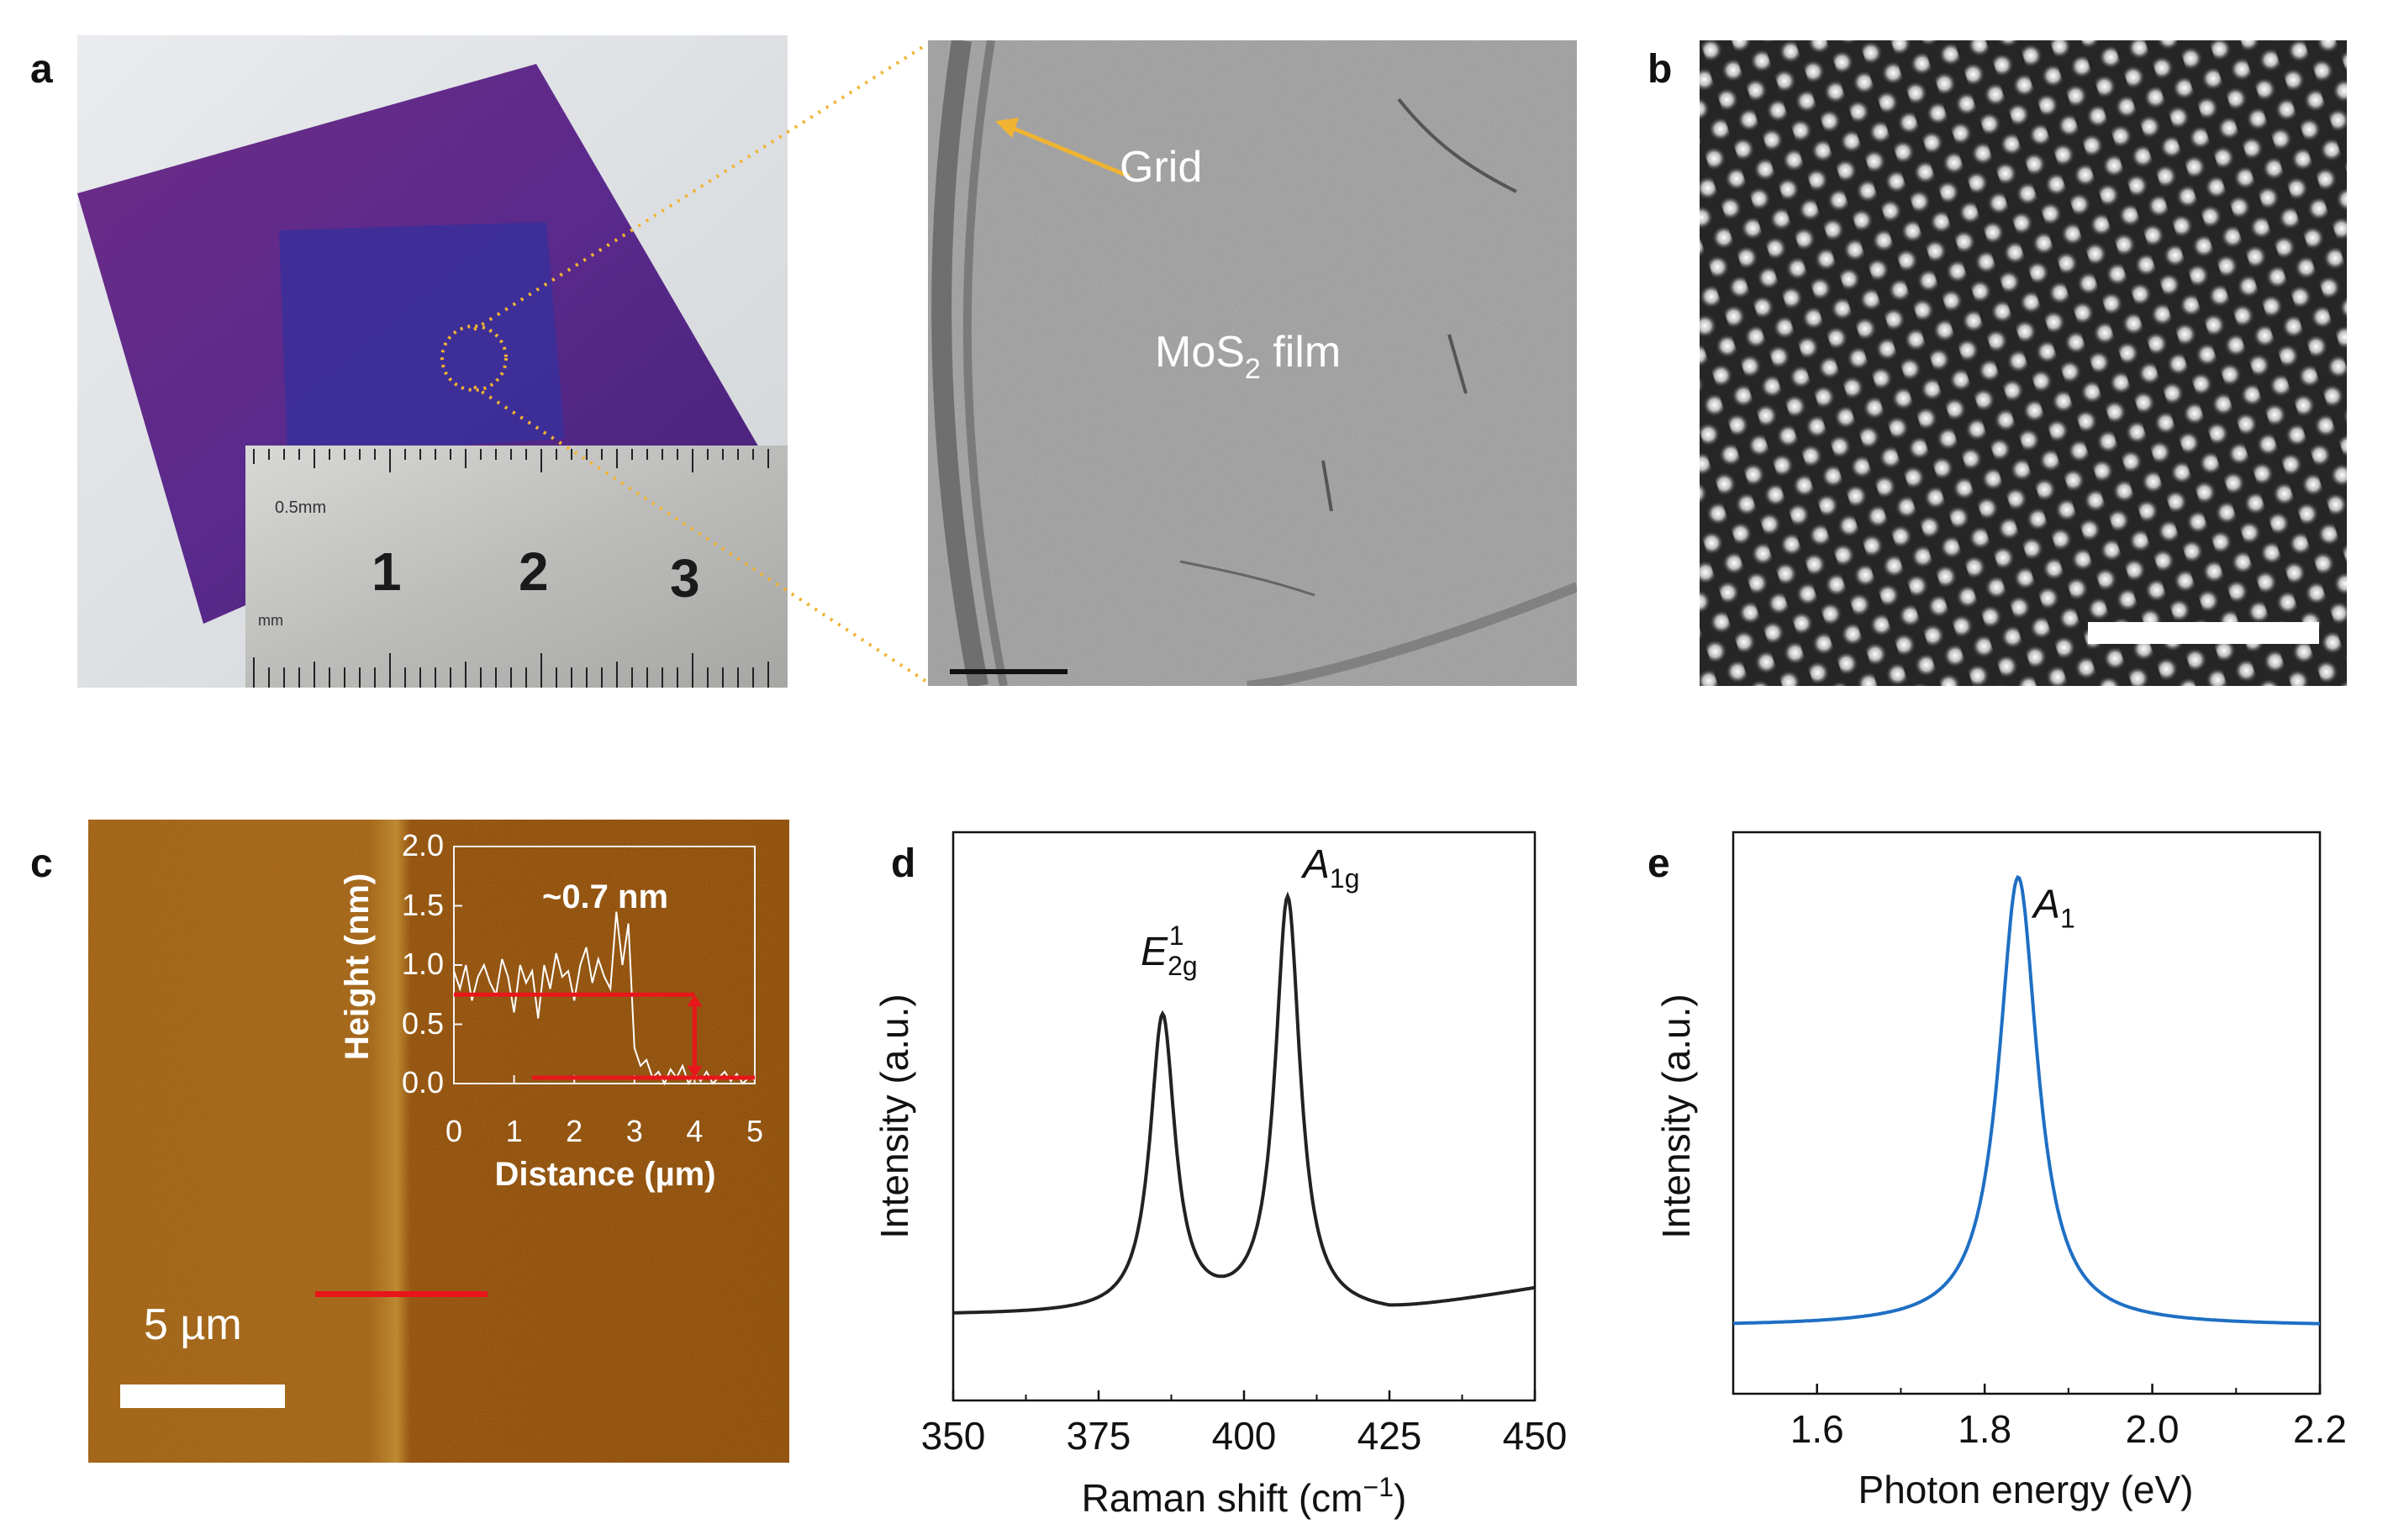  I want to click on film-label: MoS2 film, so click(1248, 356).